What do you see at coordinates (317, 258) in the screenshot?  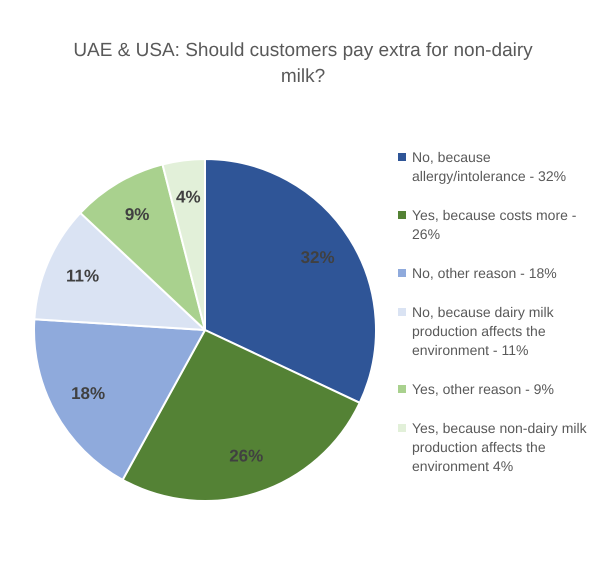 I see `data-label: 32%` at bounding box center [317, 258].